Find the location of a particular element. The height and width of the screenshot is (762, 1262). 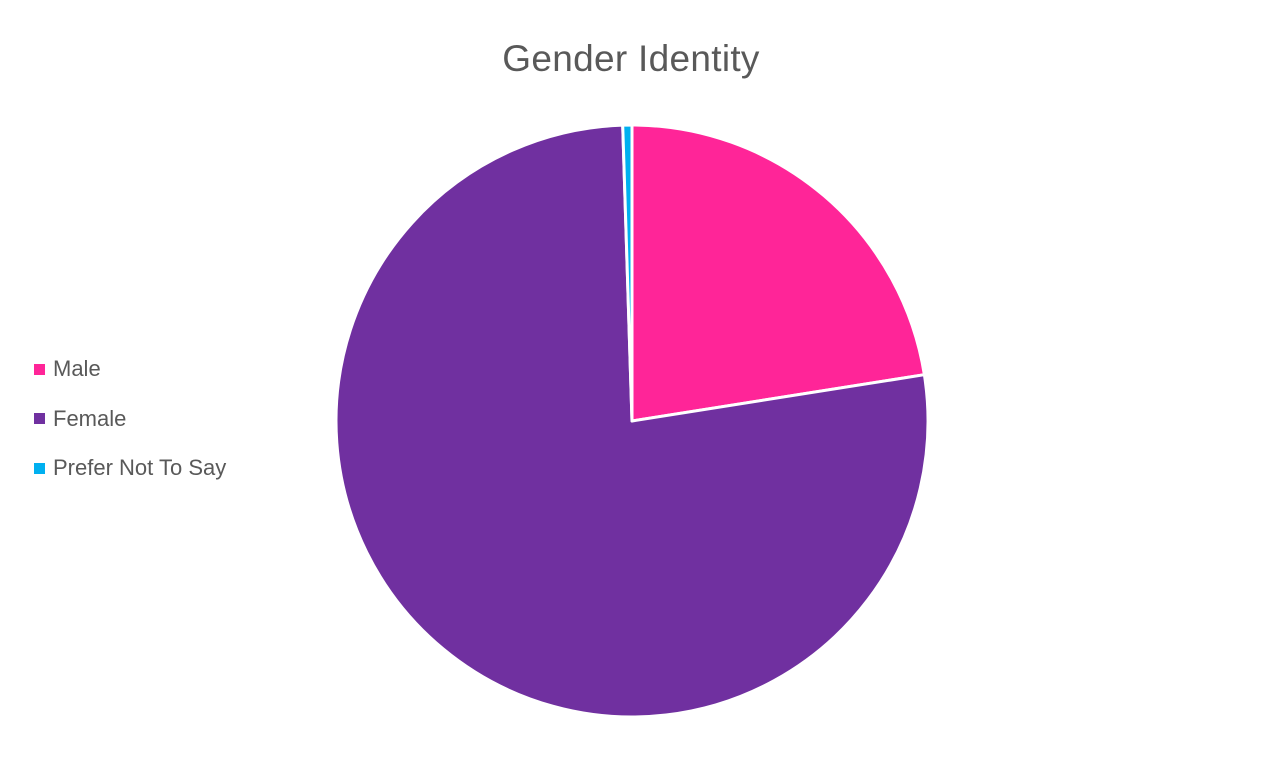

legend-item-female: Female is located at coordinates (130, 419).